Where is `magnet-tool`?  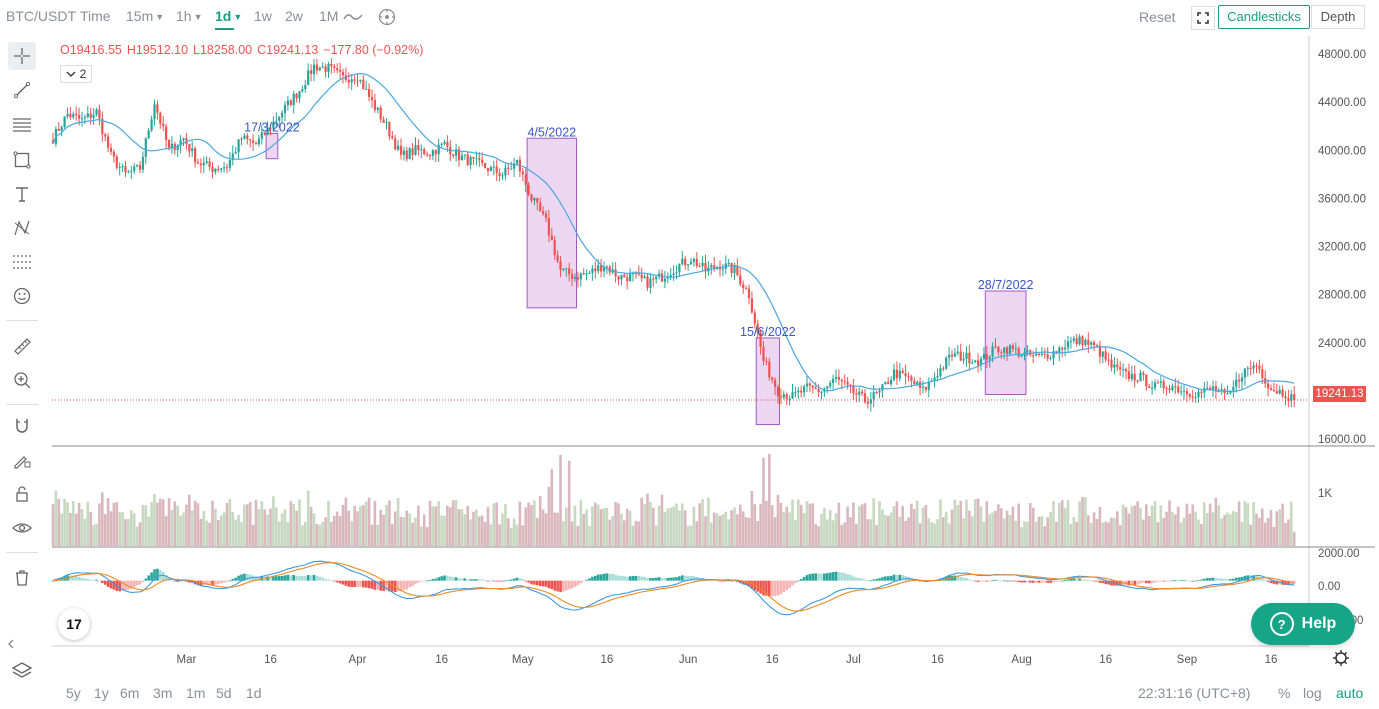 magnet-tool is located at coordinates (22, 426).